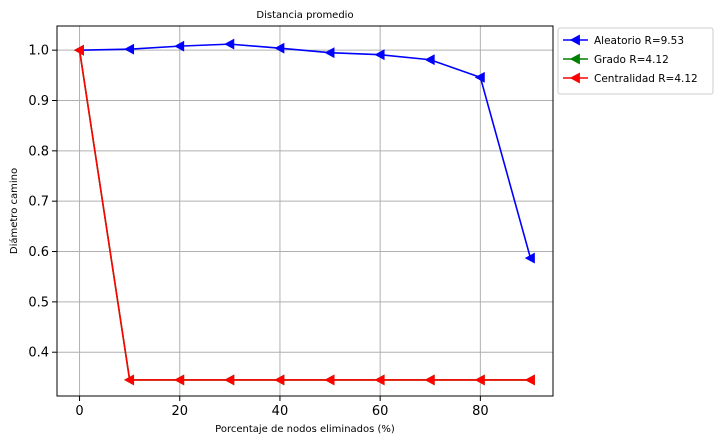 Image resolution: width=719 pixels, height=445 pixels. Describe the element at coordinates (38, 202) in the screenshot. I see `y-tick-label: 0.7` at that location.